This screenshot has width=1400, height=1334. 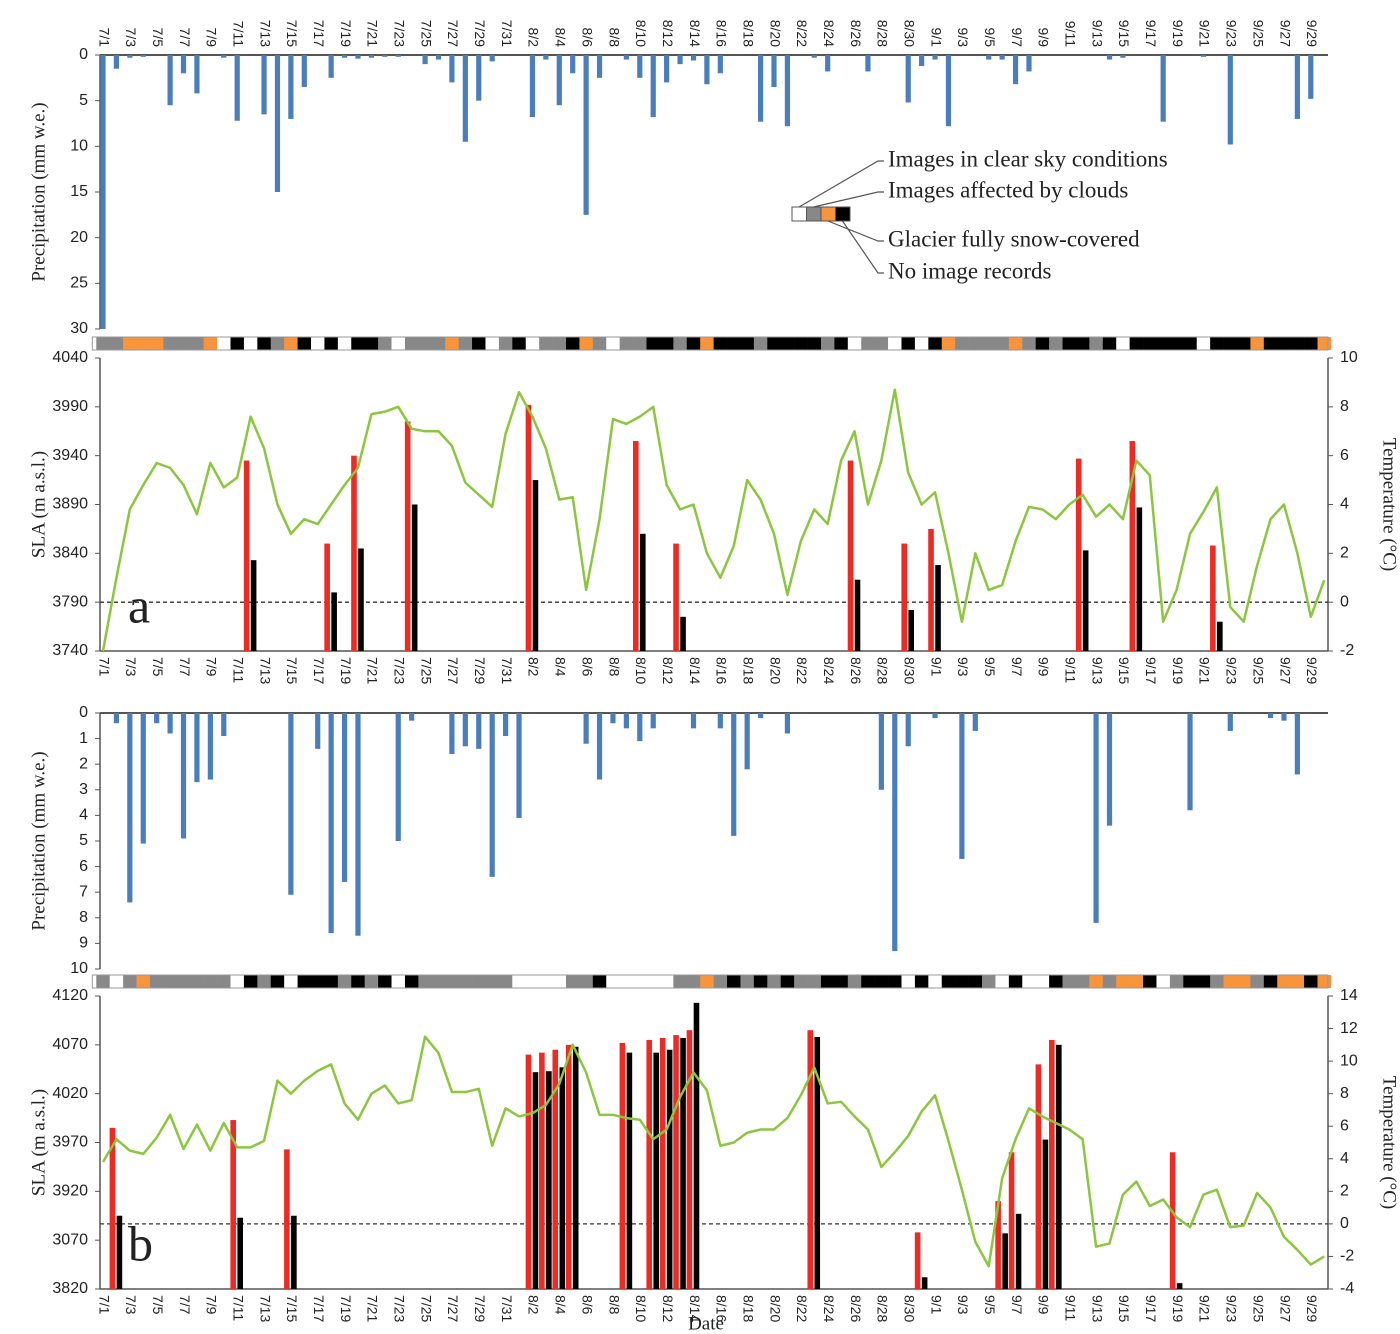 I want to click on x-tick-label: 9/15, so click(x=1124, y=670).